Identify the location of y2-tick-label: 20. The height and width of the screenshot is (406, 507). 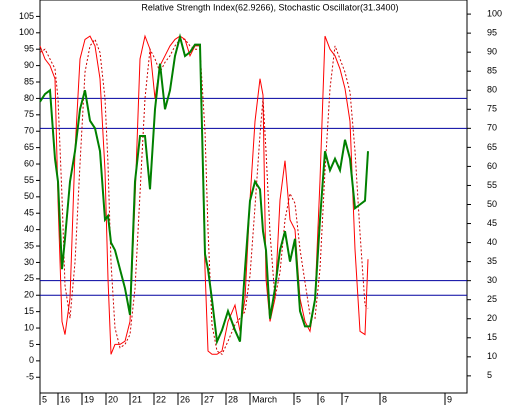
(492, 318).